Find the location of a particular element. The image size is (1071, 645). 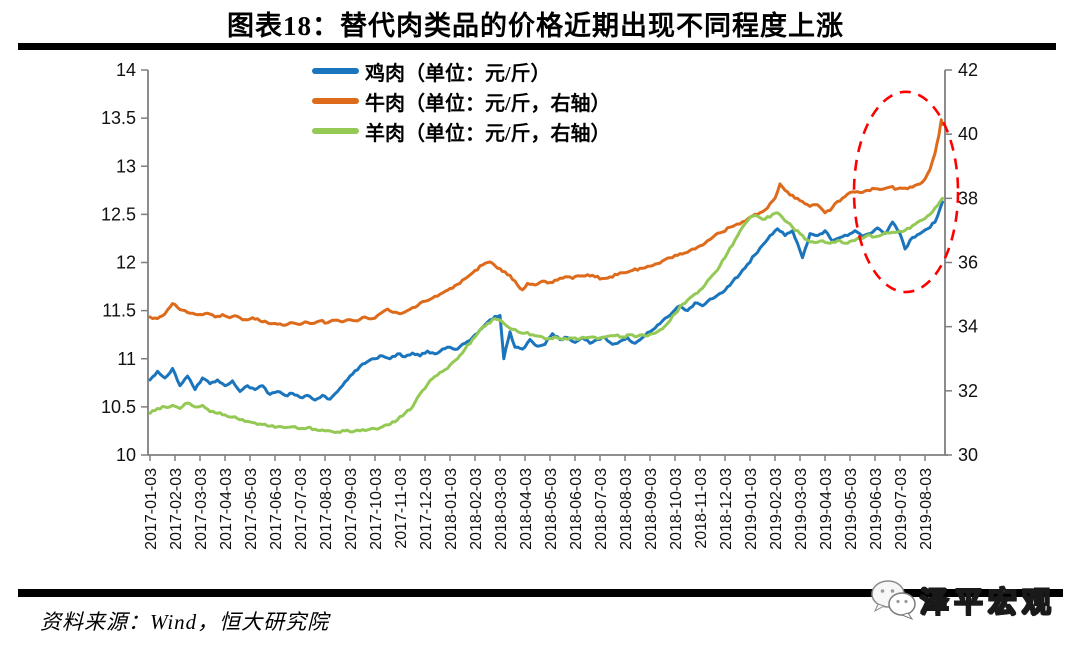

legend-item-0: 鸡肉（单位：元/斤） is located at coordinates (461, 71).